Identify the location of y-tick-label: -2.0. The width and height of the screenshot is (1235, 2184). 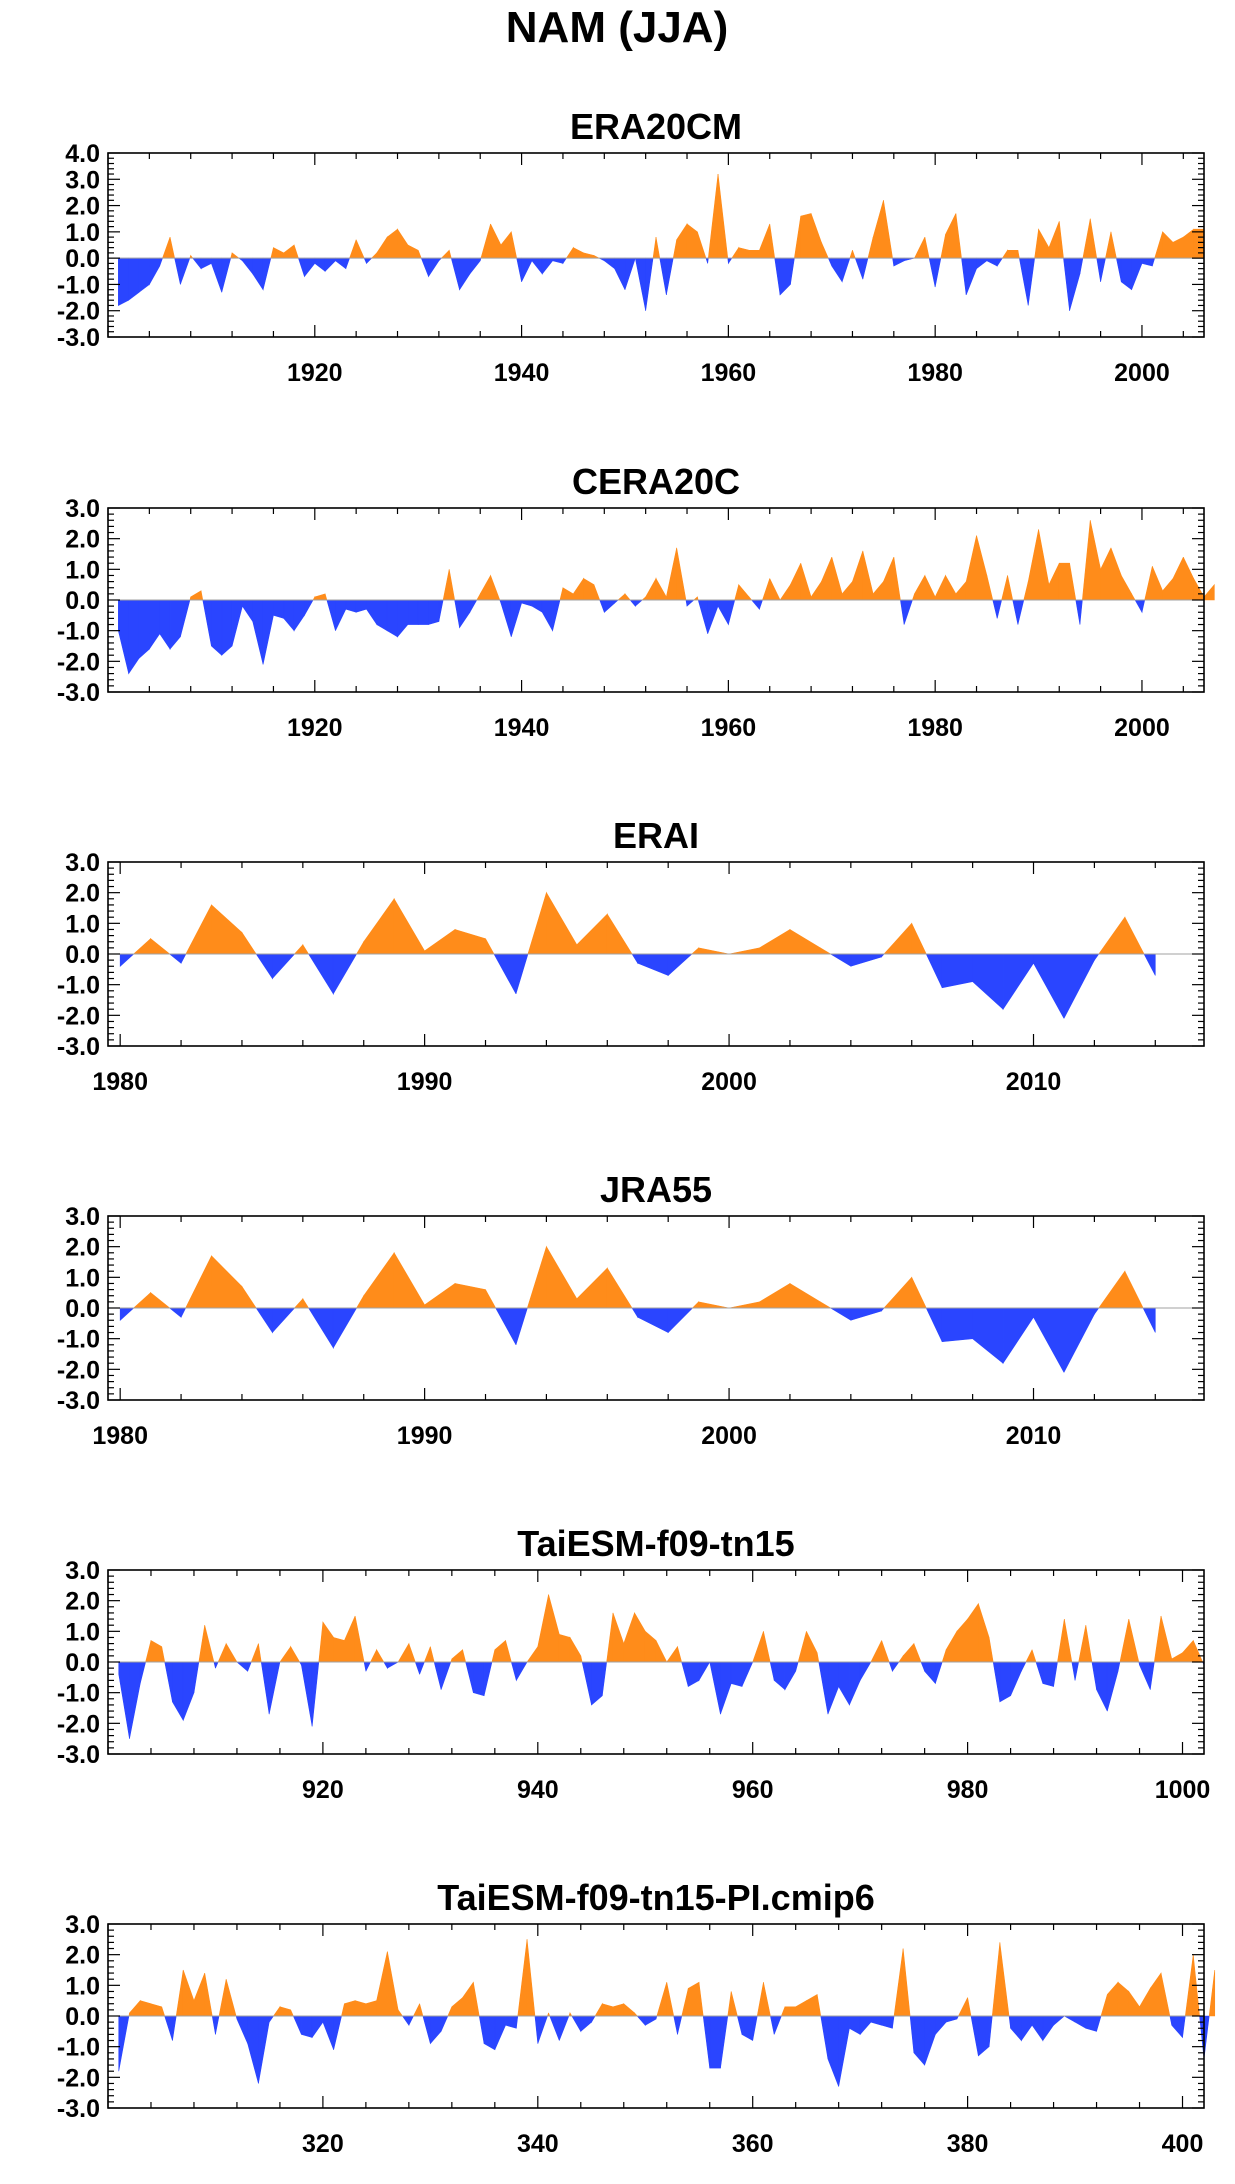
(78, 1370).